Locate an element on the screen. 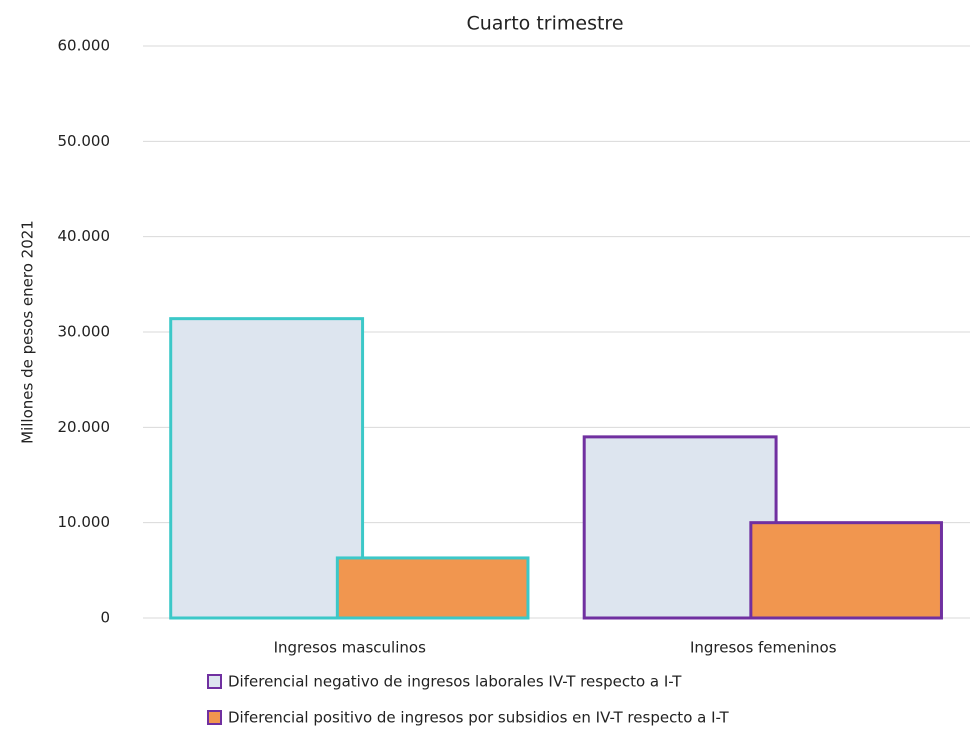 This screenshot has height=733, width=978. y-tick-label: 60.000 is located at coordinates (84, 46).